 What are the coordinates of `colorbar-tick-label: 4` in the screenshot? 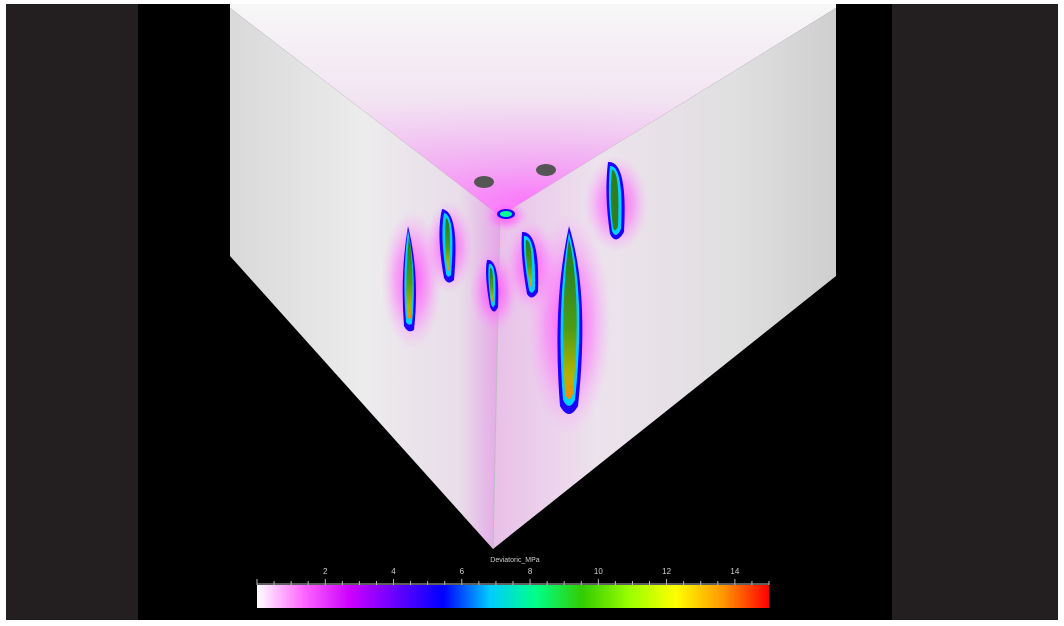 It's located at (393, 571).